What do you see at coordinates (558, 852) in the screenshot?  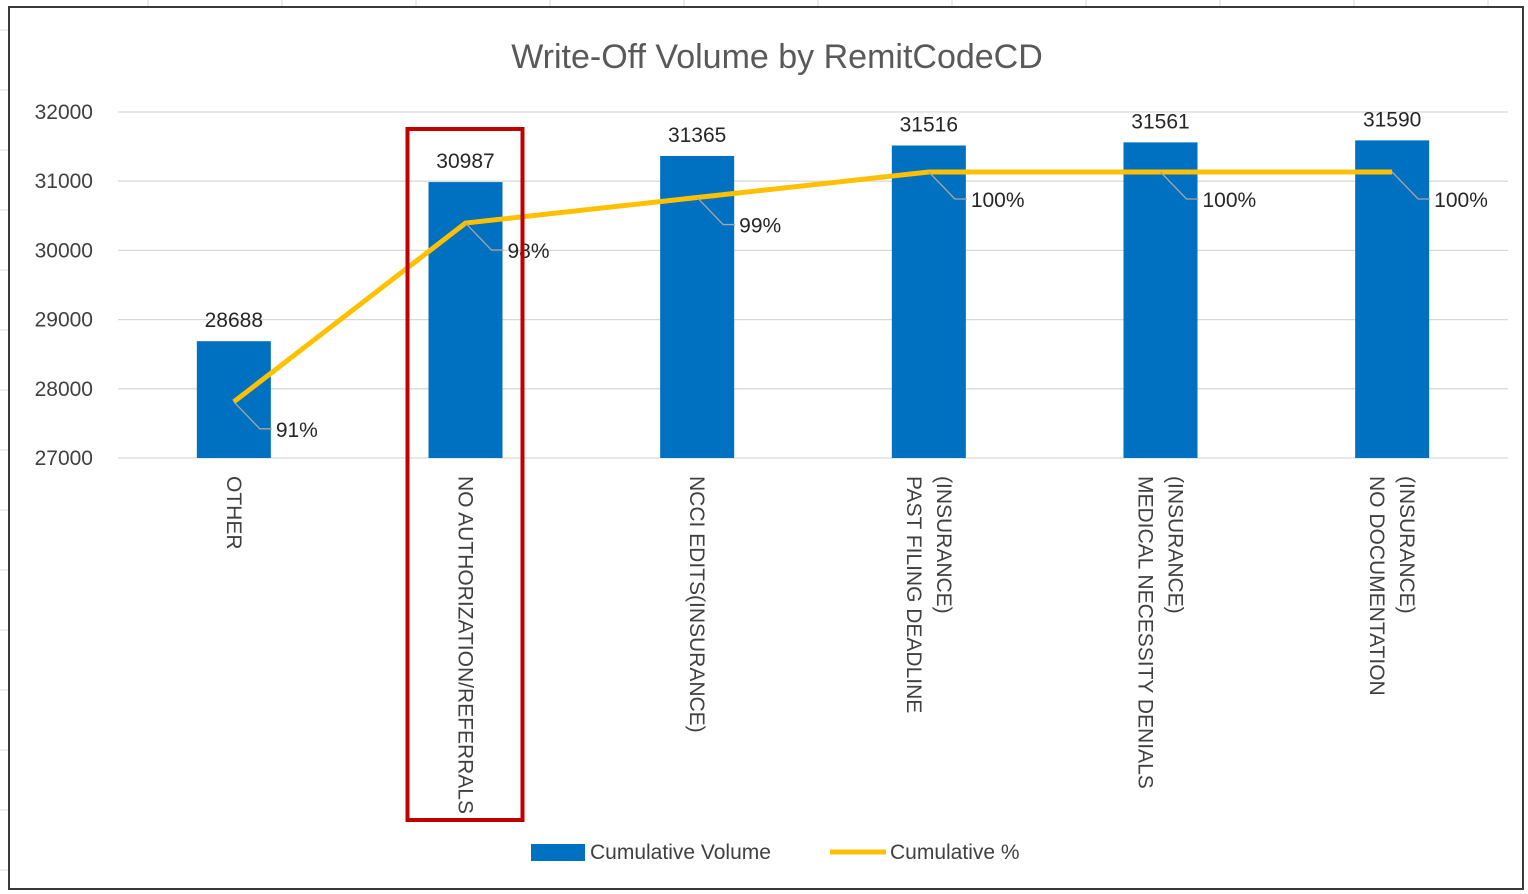 I see `legend-swatch-volume` at bounding box center [558, 852].